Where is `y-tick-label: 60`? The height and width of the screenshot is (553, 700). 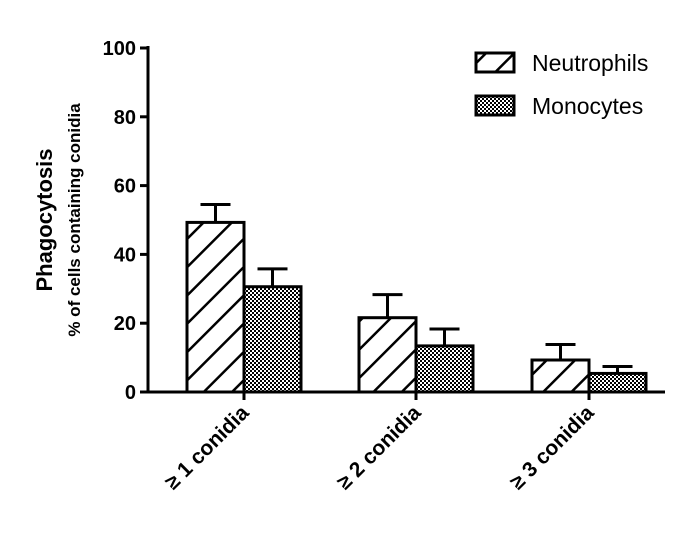 y-tick-label: 60 is located at coordinates (125, 187).